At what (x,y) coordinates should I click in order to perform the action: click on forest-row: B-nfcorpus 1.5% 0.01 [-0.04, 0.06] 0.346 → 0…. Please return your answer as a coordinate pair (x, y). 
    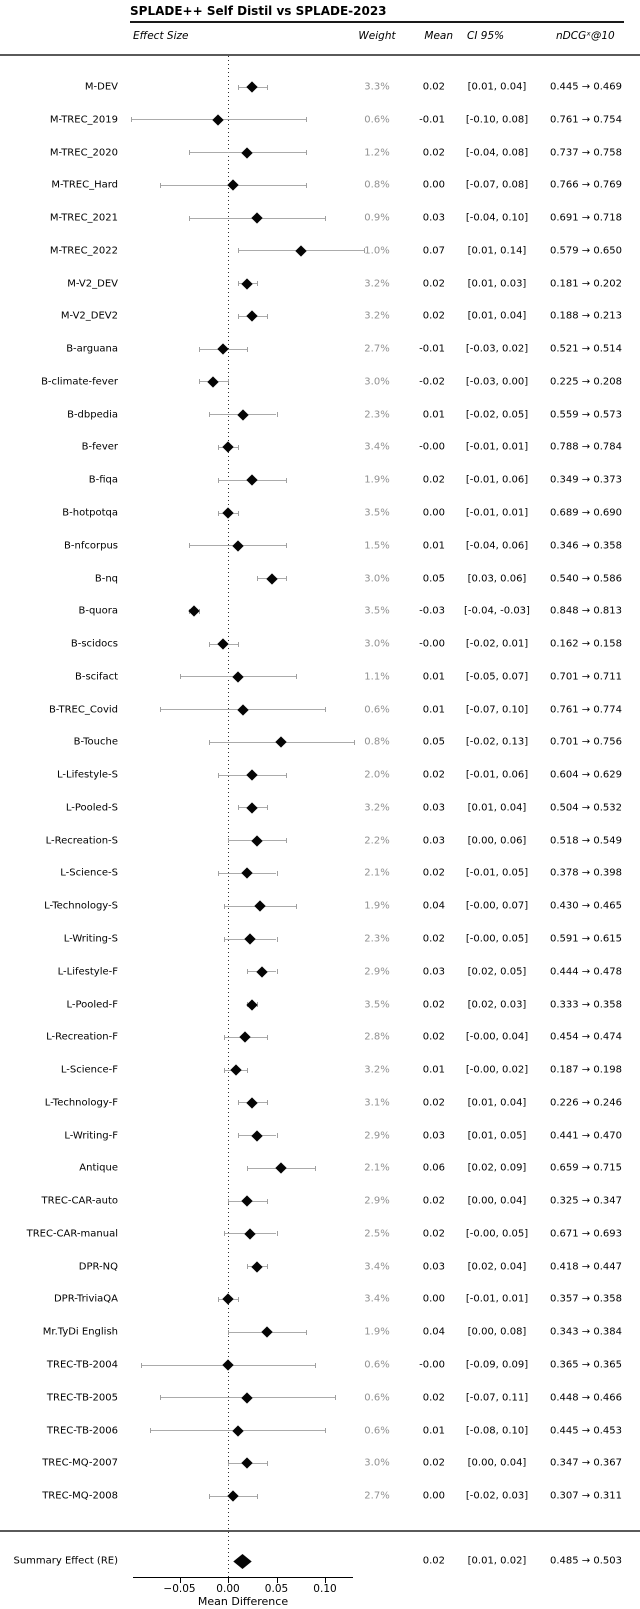
    Looking at the image, I should click on (320, 546).